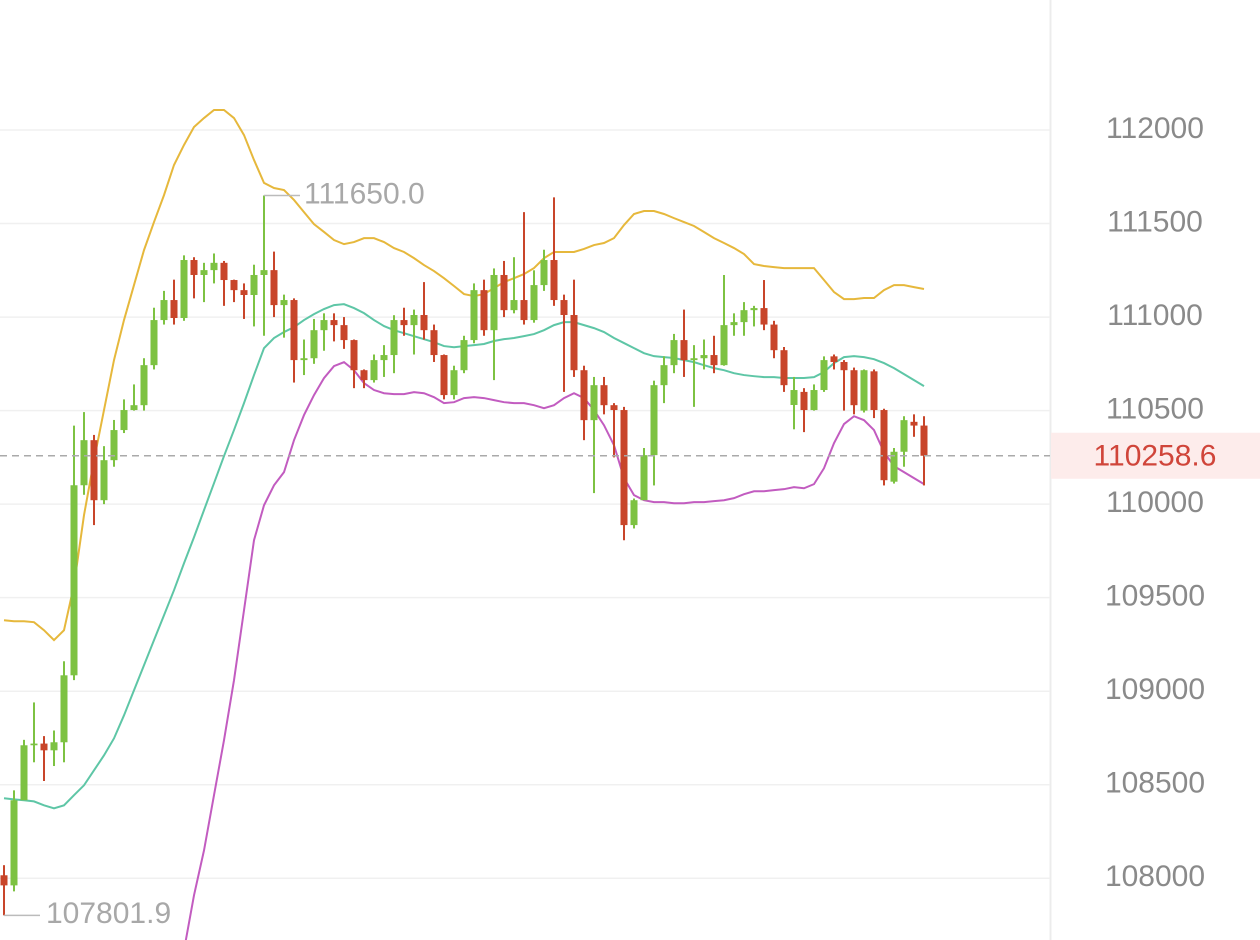 This screenshot has width=1260, height=940. What do you see at coordinates (1155, 596) in the screenshot?
I see `y-tick-label: 109500` at bounding box center [1155, 596].